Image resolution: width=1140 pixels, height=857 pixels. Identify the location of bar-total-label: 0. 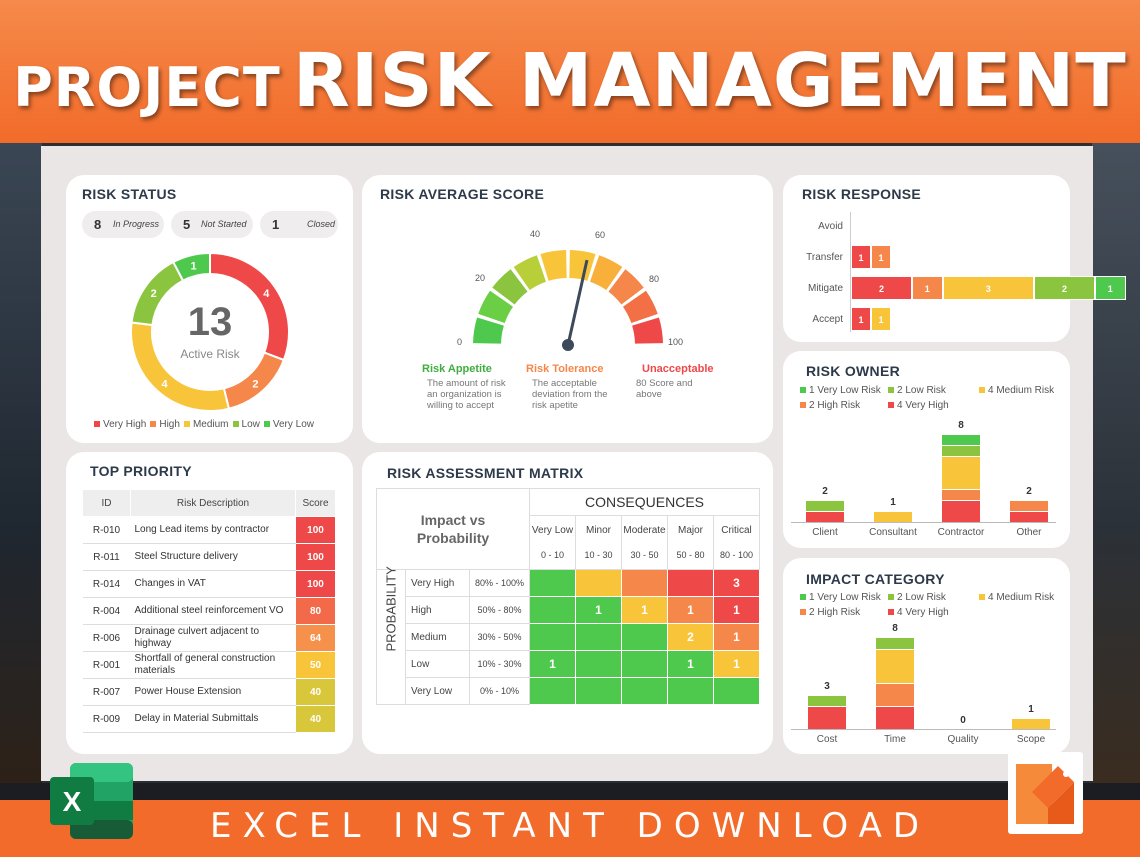
(963, 720).